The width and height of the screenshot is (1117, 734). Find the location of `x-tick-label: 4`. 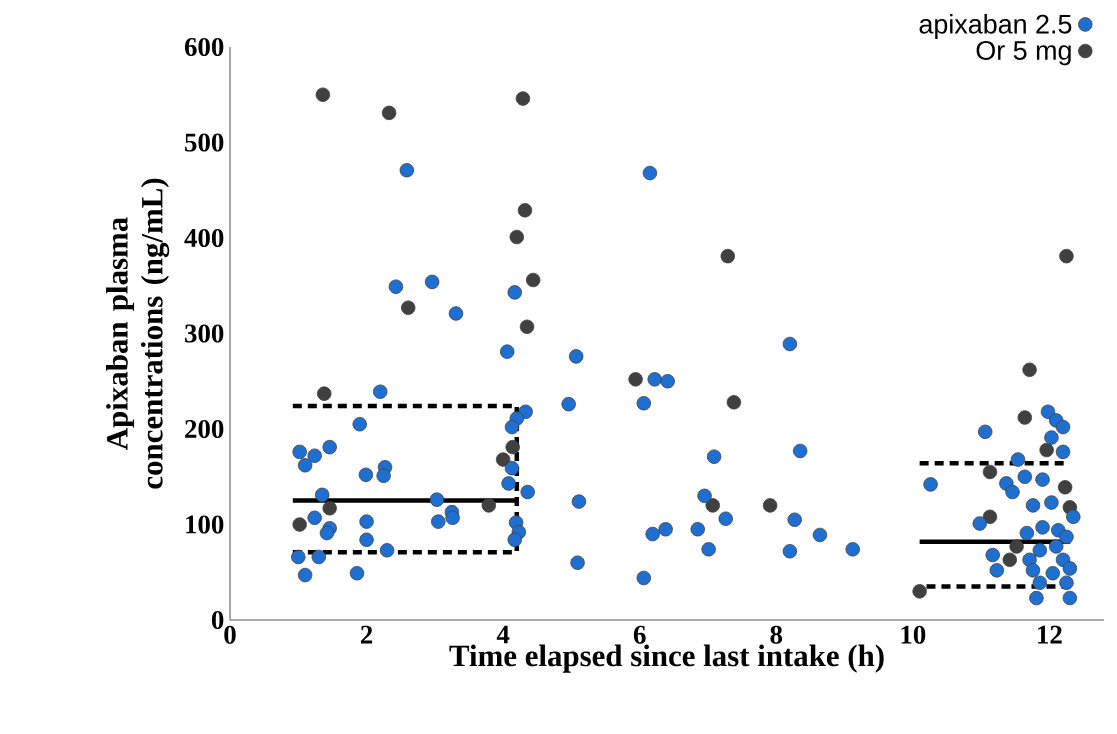

x-tick-label: 4 is located at coordinates (503, 634).